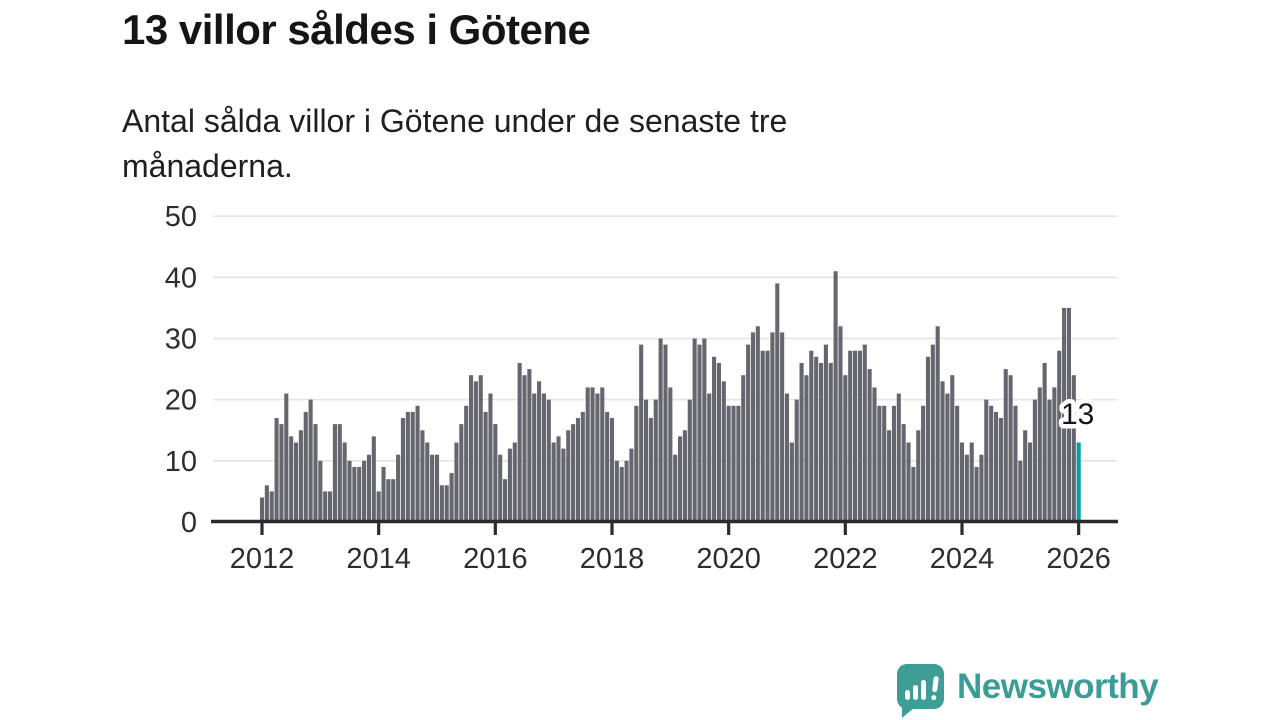  I want to click on logo-bar-small, so click(907, 695).